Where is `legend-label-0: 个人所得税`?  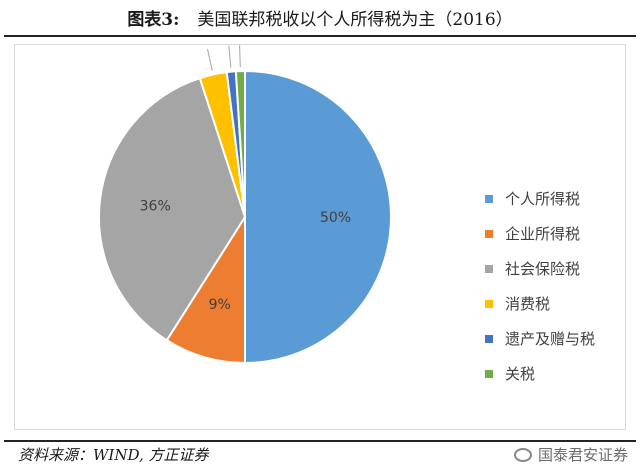 legend-label-0: 个人所得税 is located at coordinates (543, 199).